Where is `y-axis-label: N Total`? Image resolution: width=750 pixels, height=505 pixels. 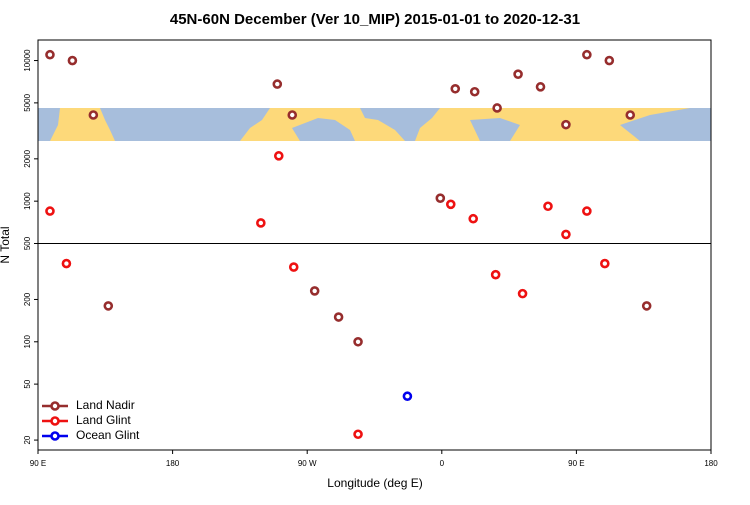
y-axis-label: N Total is located at coordinates (6, 244).